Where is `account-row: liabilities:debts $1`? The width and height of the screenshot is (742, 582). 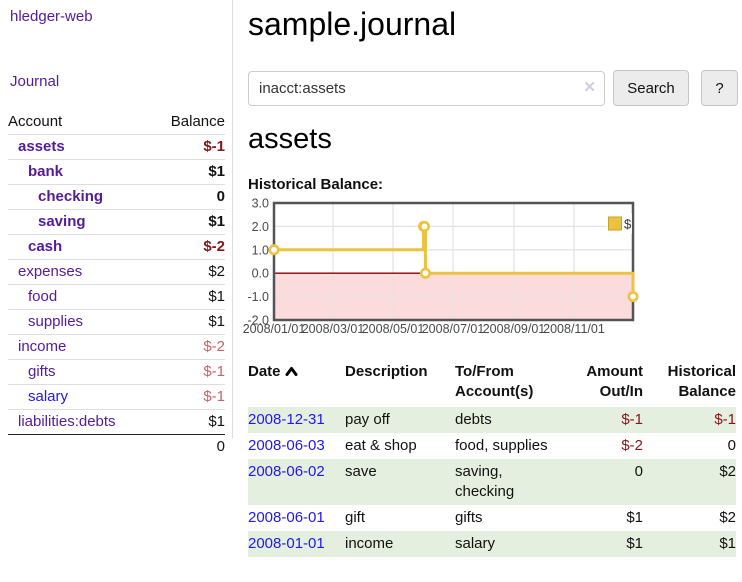 account-row: liabilities:debts $1 is located at coordinates (116, 422).